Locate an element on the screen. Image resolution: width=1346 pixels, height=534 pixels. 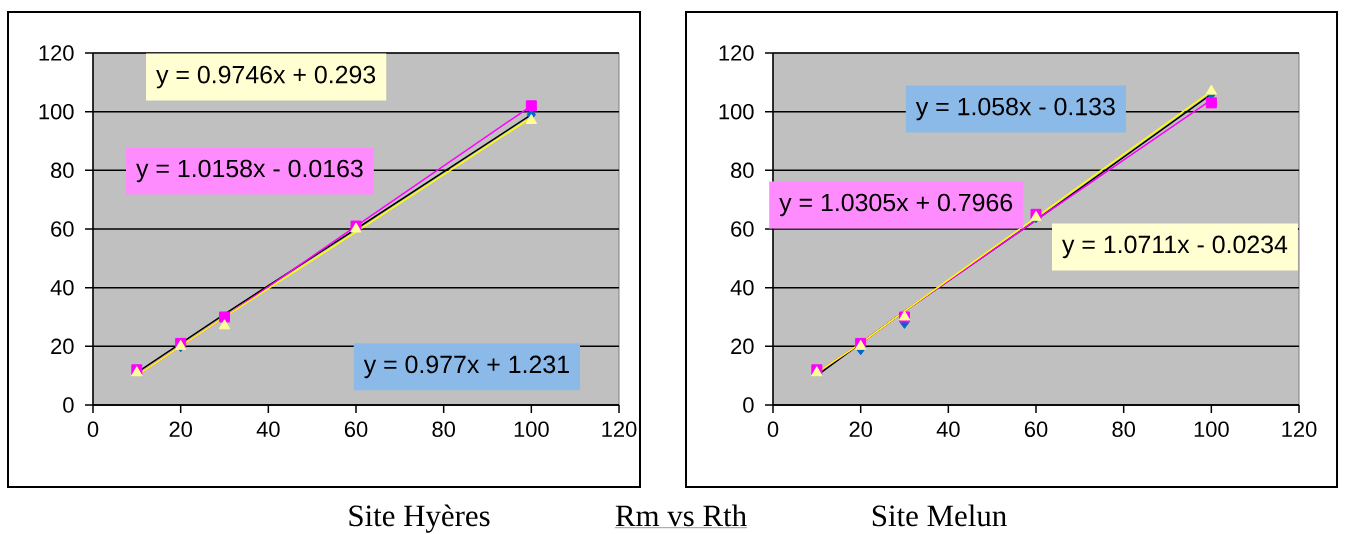
text: Site Melun is located at coordinates (939, 515).